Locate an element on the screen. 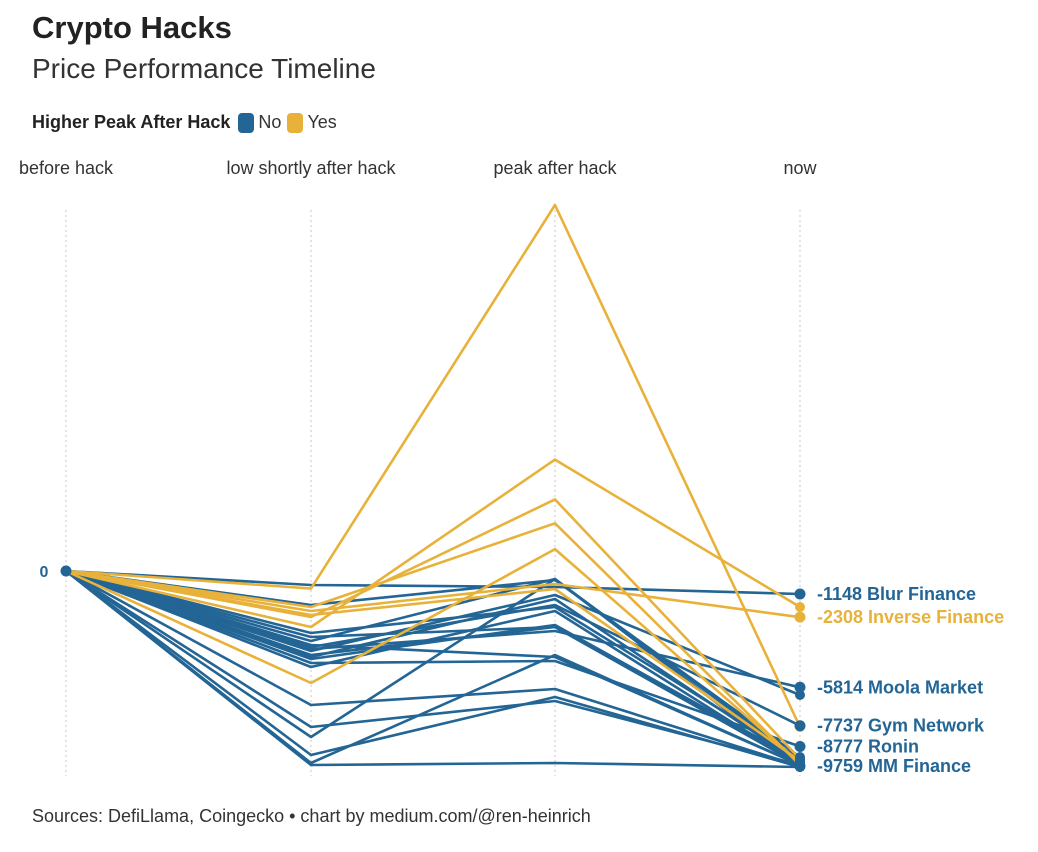 Image resolution: width=1038 pixels, height=852 pixels. stage-label: low shortly after hack is located at coordinates (311, 168).